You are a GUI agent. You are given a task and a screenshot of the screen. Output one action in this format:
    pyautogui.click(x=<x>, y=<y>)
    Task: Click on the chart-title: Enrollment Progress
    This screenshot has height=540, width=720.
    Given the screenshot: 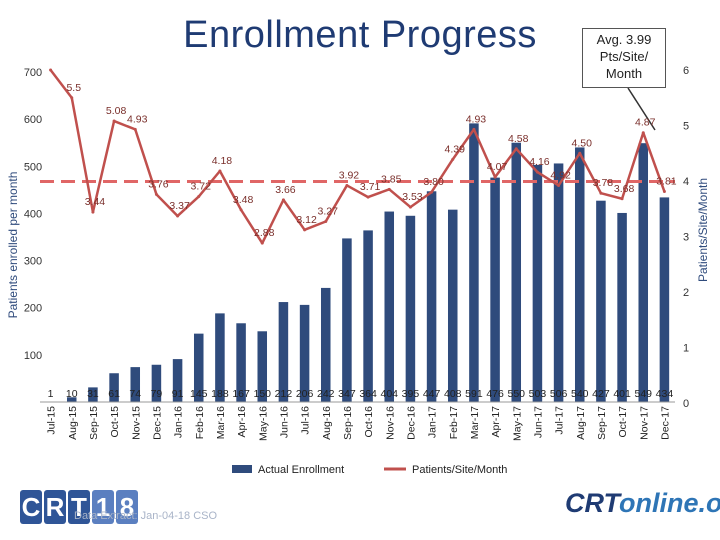 What is the action you would take?
    pyautogui.click(x=360, y=35)
    